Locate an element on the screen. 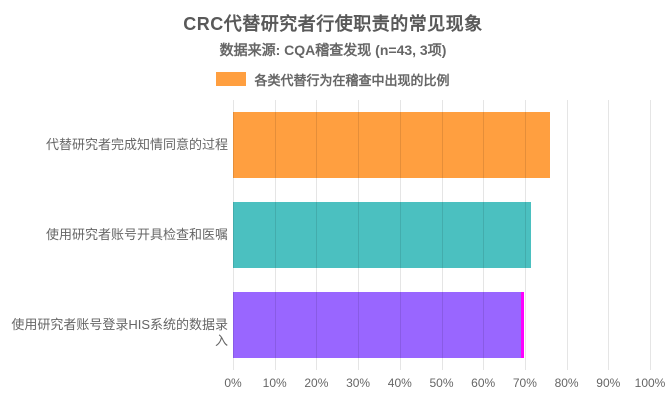 The width and height of the screenshot is (666, 400). x-tick-label: 10% is located at coordinates (274, 383).